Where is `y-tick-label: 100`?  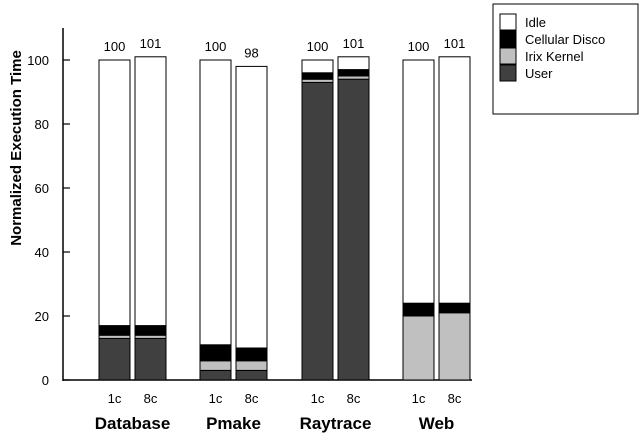
y-tick-label: 100 is located at coordinates (38, 60).